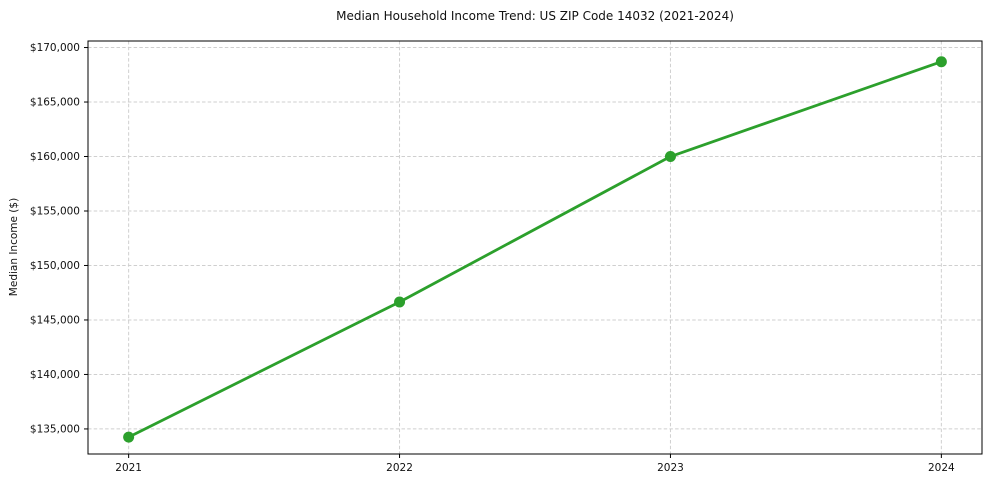 This screenshot has width=989, height=490. Describe the element at coordinates (55, 429) in the screenshot. I see `y-tick-label: $135,000` at that location.